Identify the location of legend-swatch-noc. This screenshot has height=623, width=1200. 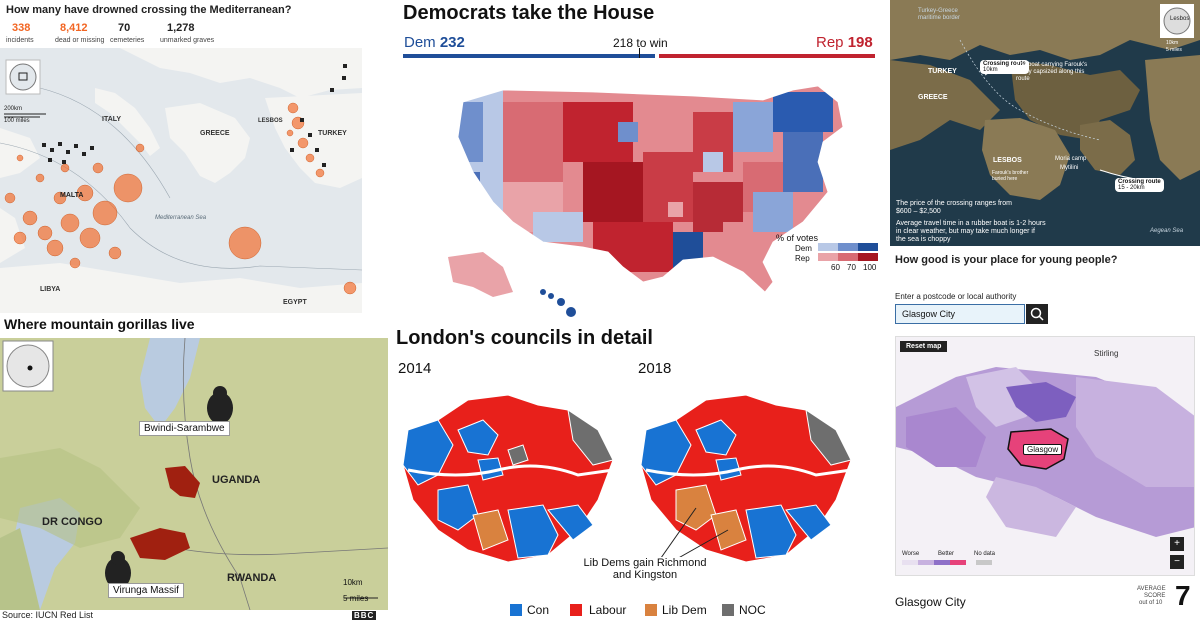
(728, 610).